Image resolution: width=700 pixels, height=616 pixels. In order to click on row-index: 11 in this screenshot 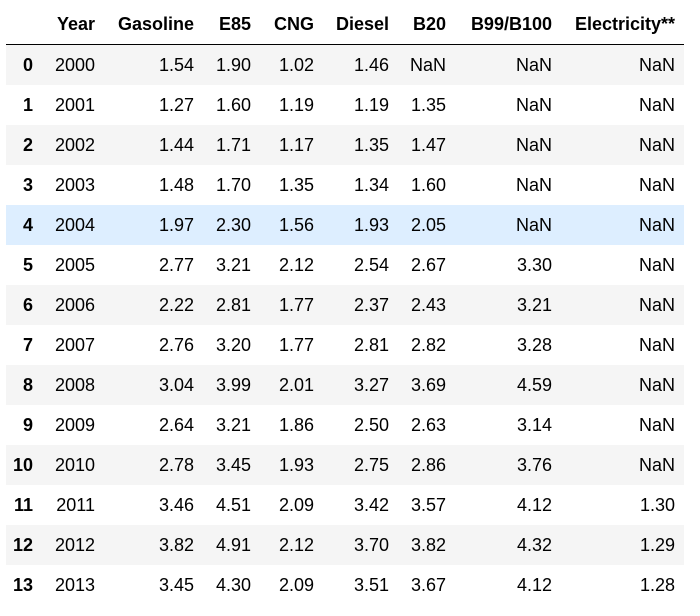, I will do `click(23, 504)`.